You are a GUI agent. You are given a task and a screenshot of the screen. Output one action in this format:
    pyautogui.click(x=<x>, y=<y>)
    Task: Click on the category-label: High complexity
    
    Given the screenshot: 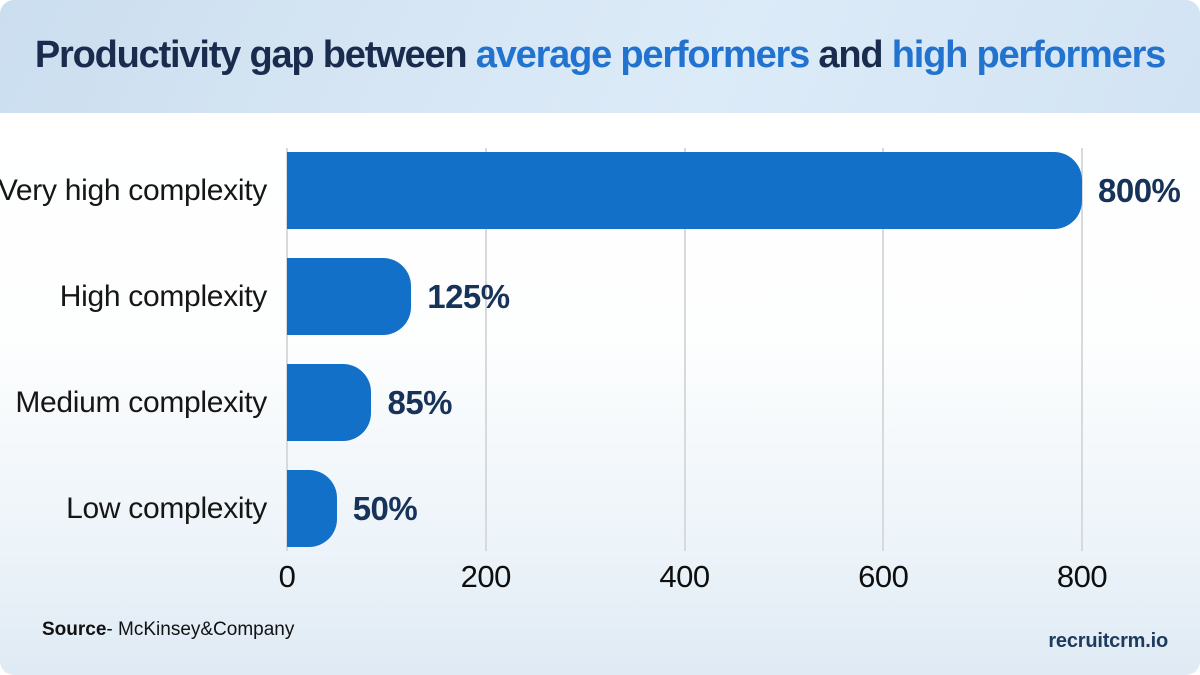 What is the action you would take?
    pyautogui.click(x=163, y=296)
    